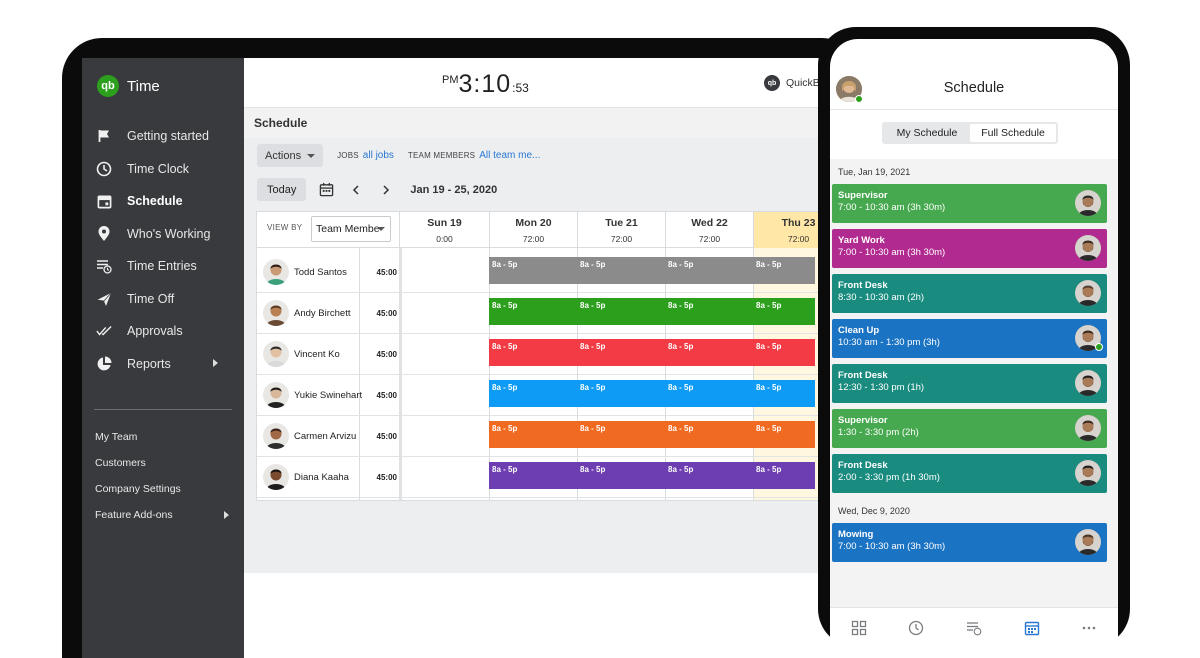 The width and height of the screenshot is (1200, 658). What do you see at coordinates (621, 230) in the screenshot?
I see `day-header-tue-21: Tue 21 72:00` at bounding box center [621, 230].